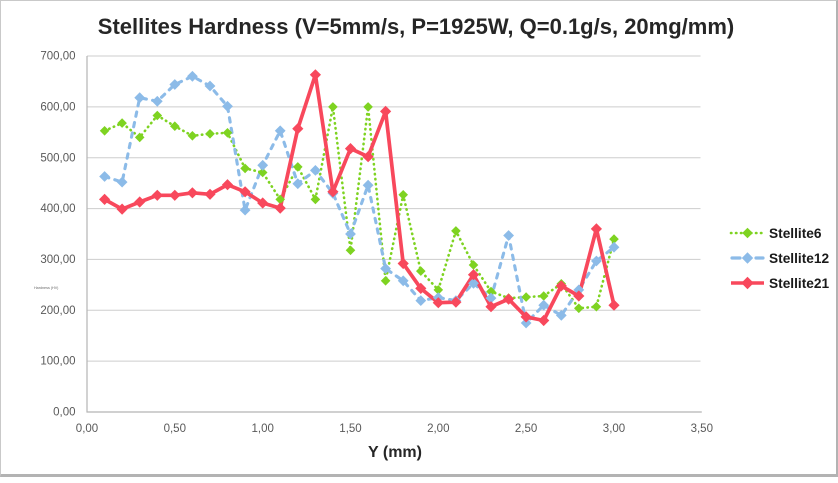 This screenshot has width=838, height=483. I want to click on svg-text: 3,00, so click(614, 429).